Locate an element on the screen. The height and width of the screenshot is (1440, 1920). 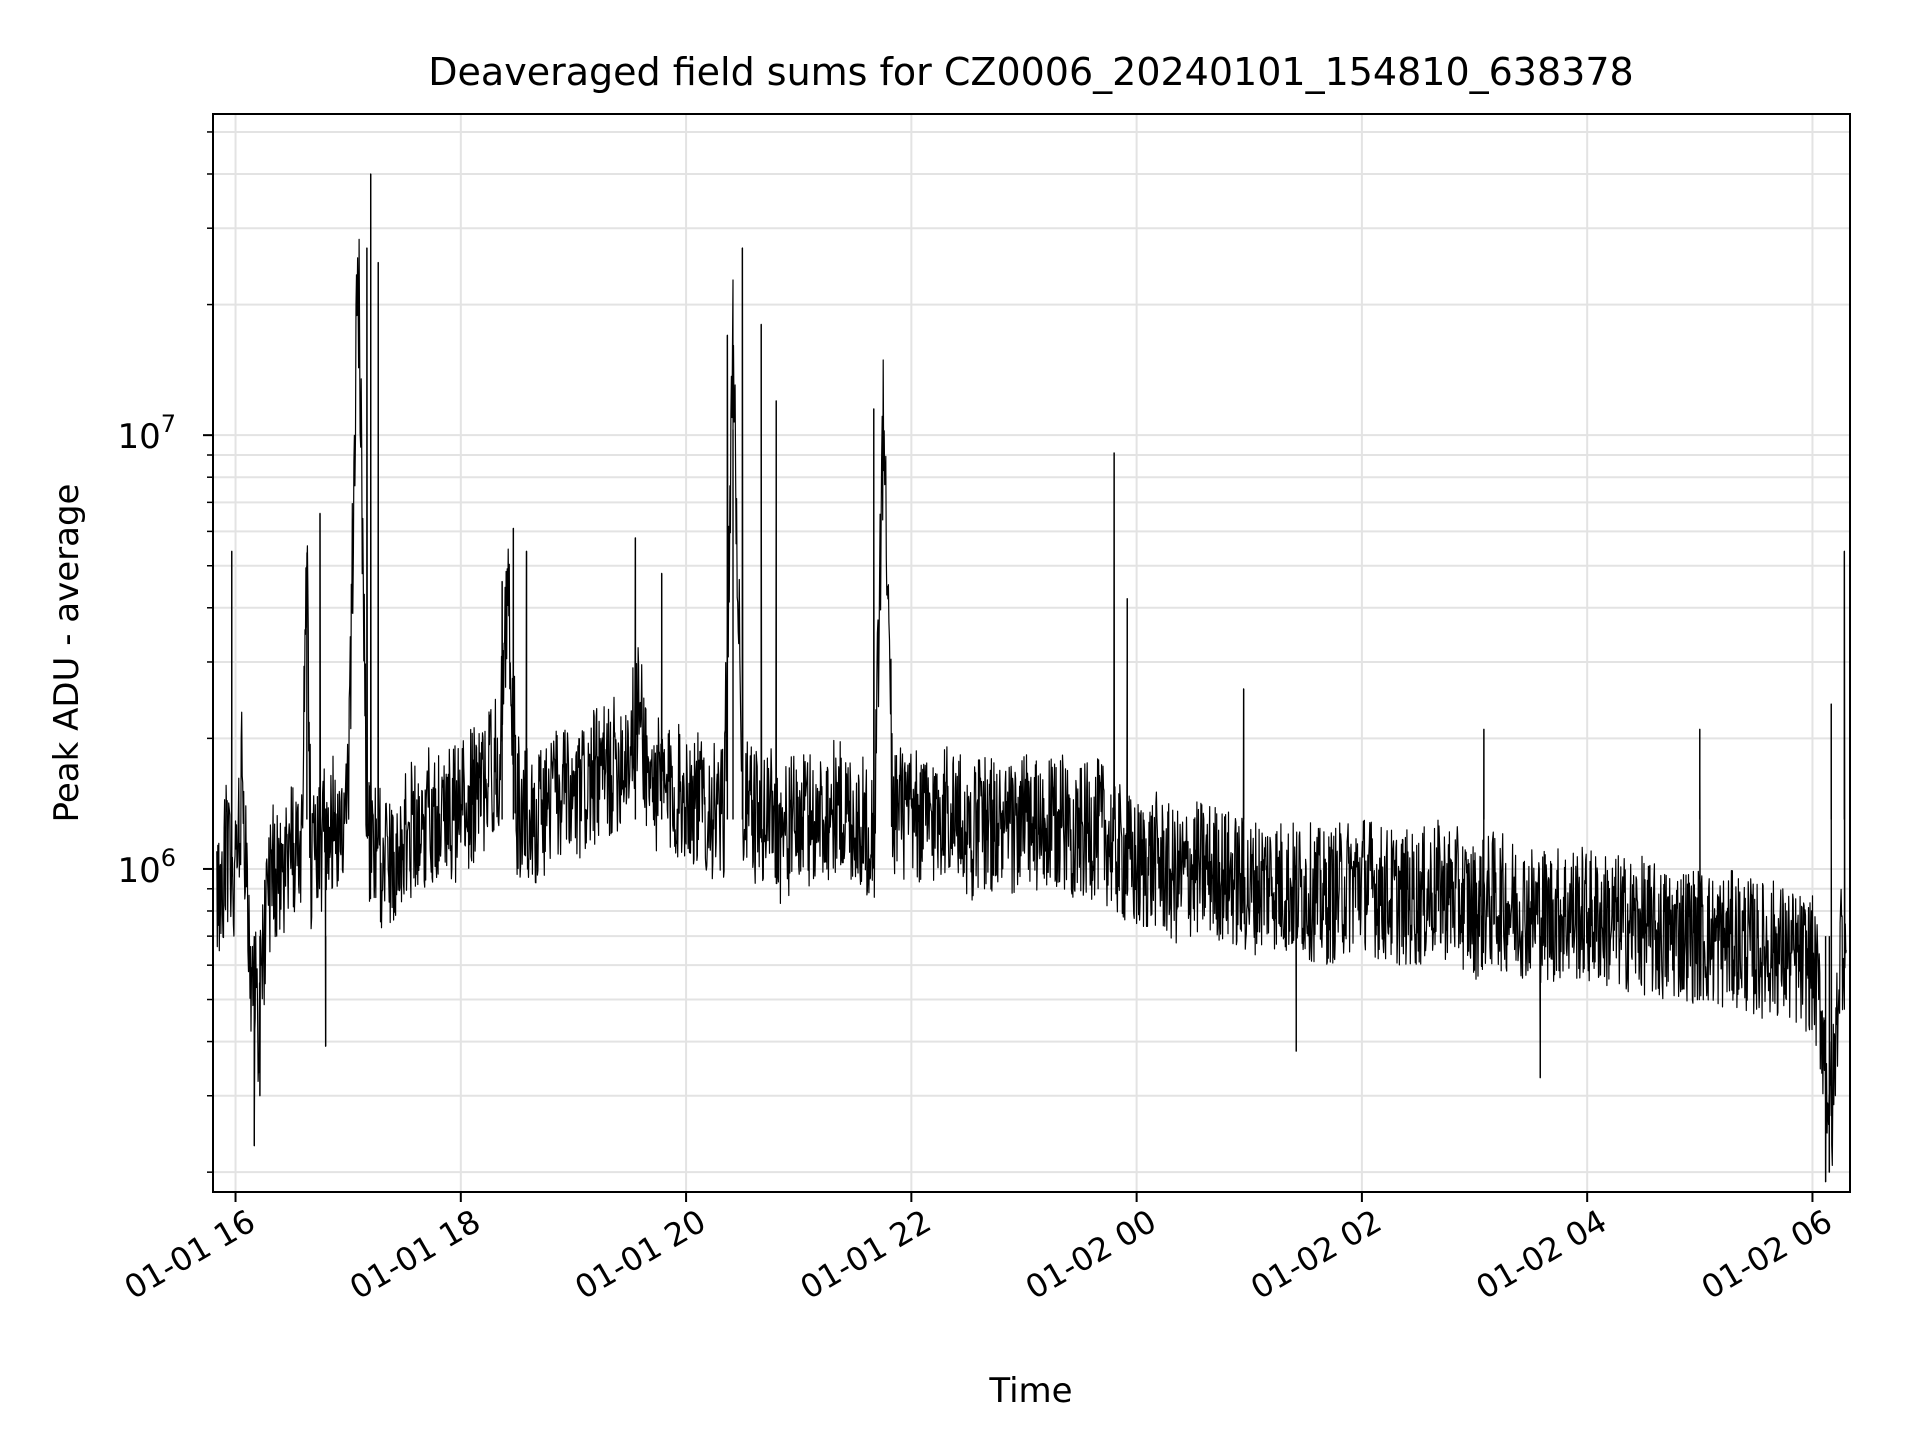
y-tick-label: 10⁶ is located at coordinates (146, 867).